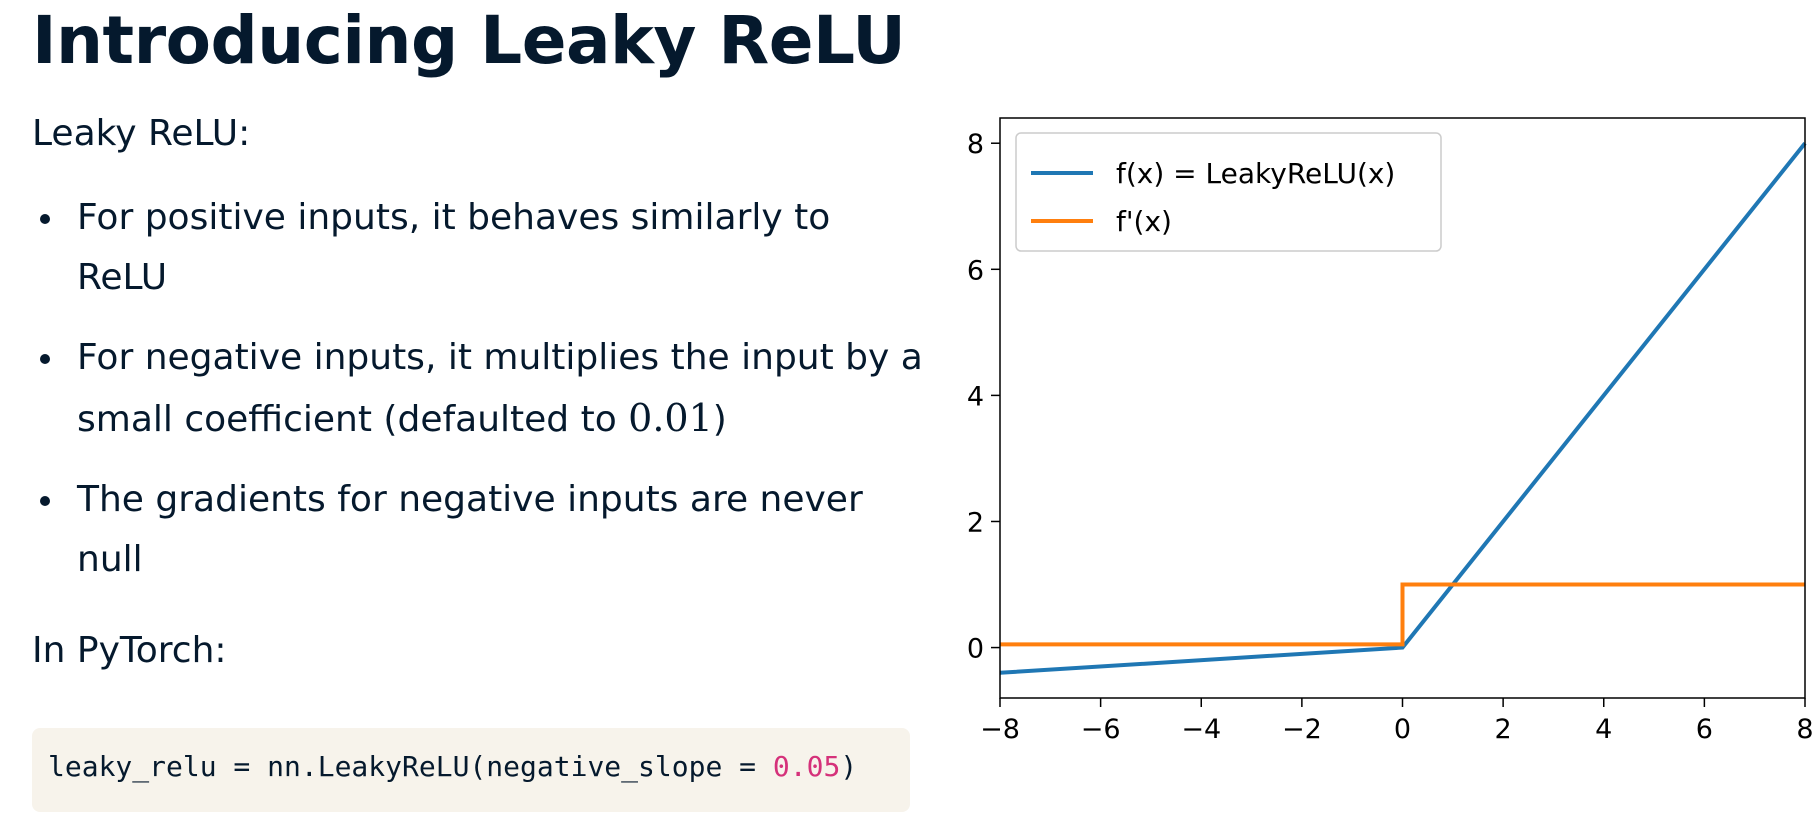 The width and height of the screenshot is (1815, 813). I want to click on coefficient-value: 0.01, so click(670, 418).